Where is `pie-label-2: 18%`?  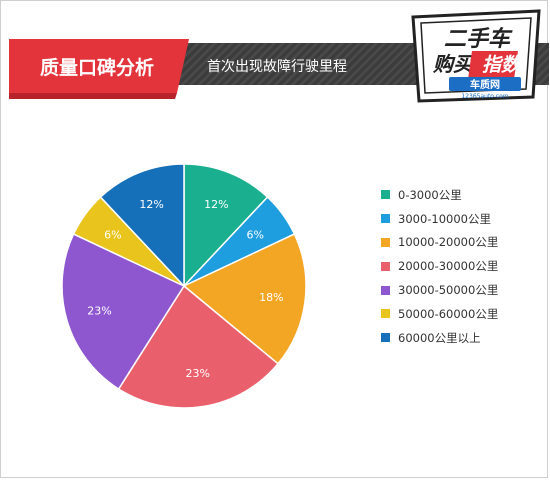
pie-label-2: 18% is located at coordinates (271, 297).